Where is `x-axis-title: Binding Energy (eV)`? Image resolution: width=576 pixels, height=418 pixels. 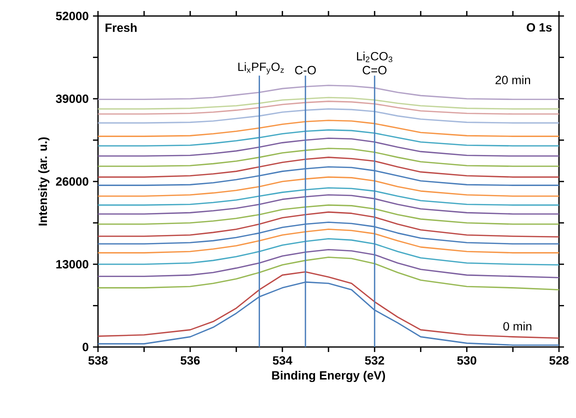 x-axis-title: Binding Energy (eV) is located at coordinates (329, 376).